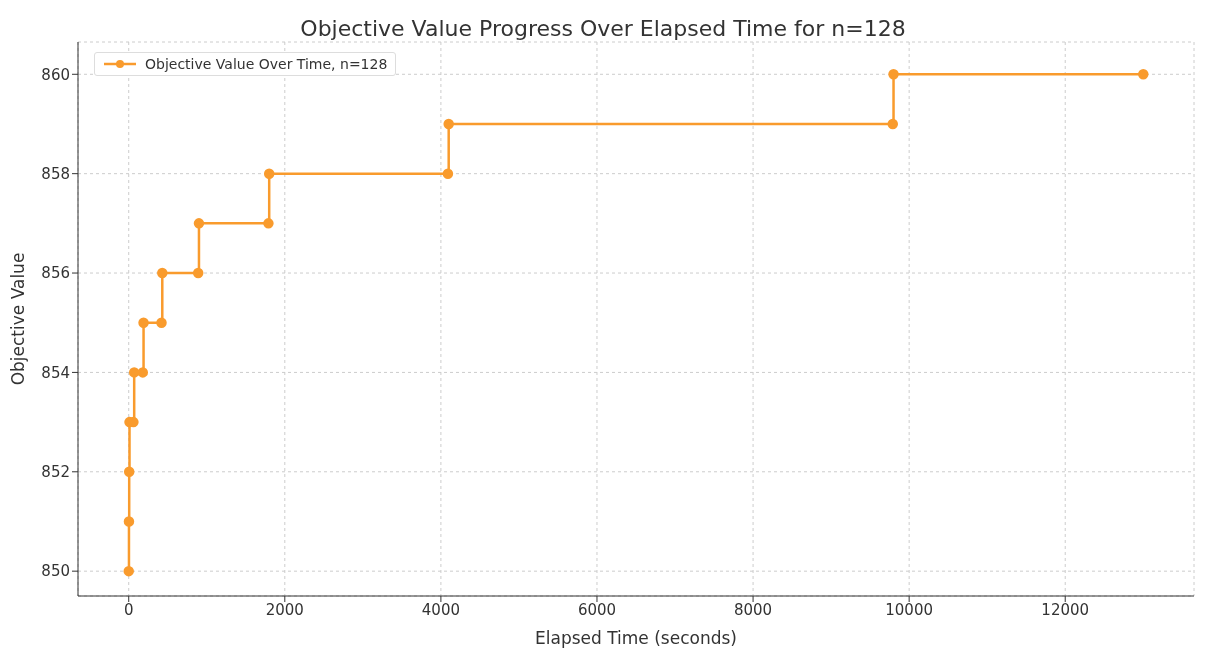 This screenshot has width=1208, height=658. Describe the element at coordinates (55, 571) in the screenshot. I see `y-tick-label: 850` at that location.